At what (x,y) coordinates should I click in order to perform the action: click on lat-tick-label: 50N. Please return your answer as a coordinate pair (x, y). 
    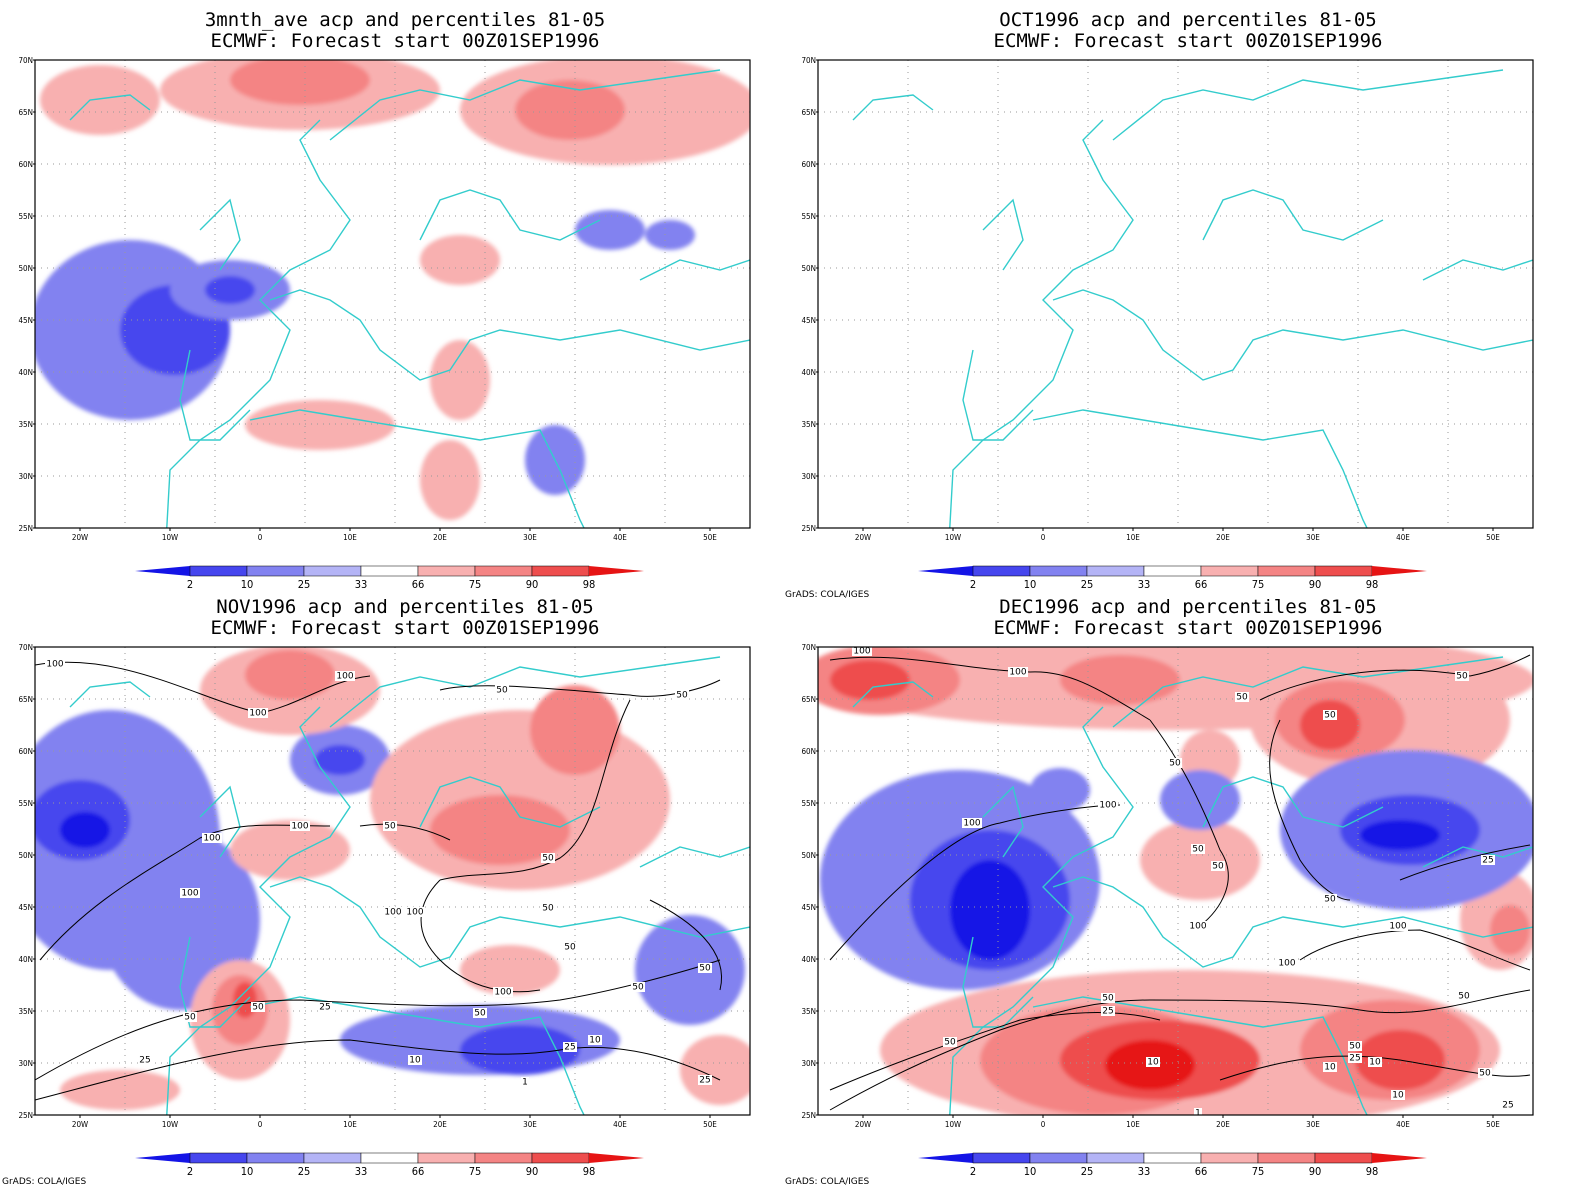
    Looking at the image, I should click on (808, 268).